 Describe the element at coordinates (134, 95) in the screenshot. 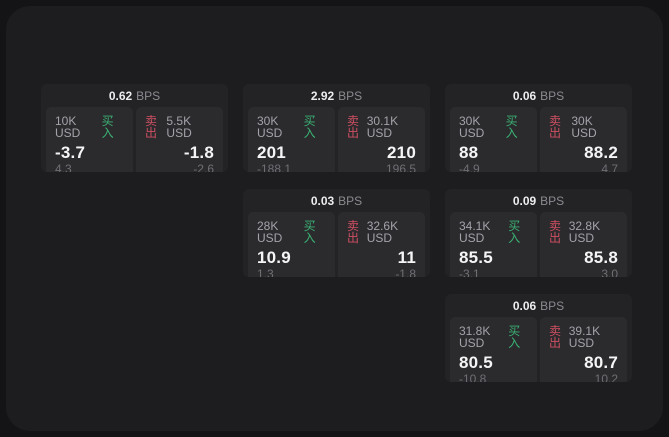

I see `card-header: 0.62 BPS` at that location.